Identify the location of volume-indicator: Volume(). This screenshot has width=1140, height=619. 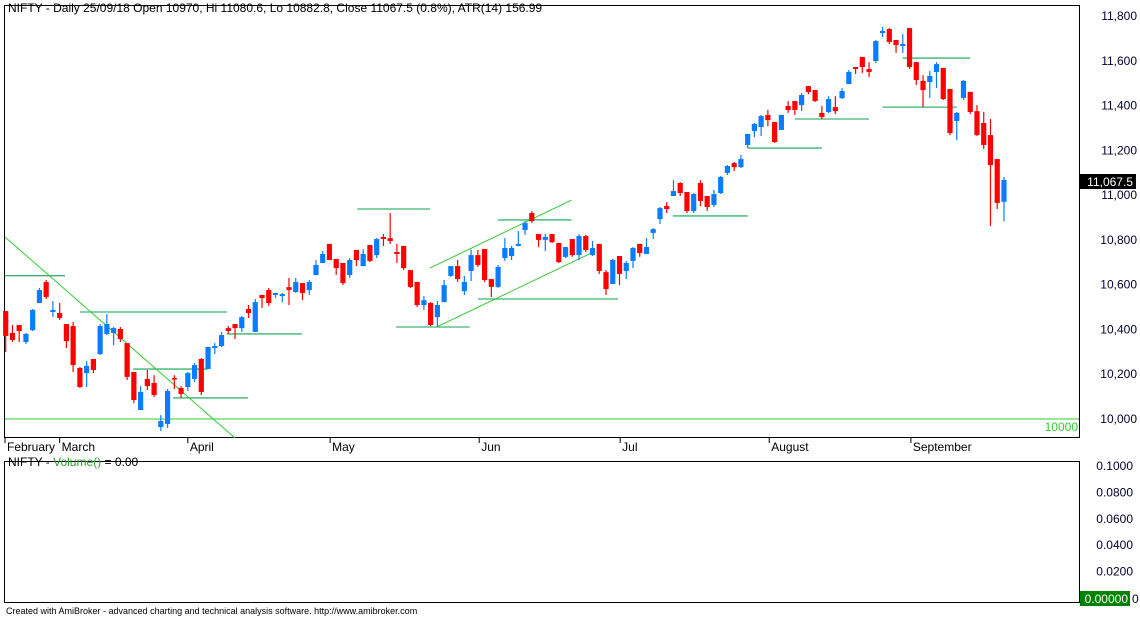
(77, 462).